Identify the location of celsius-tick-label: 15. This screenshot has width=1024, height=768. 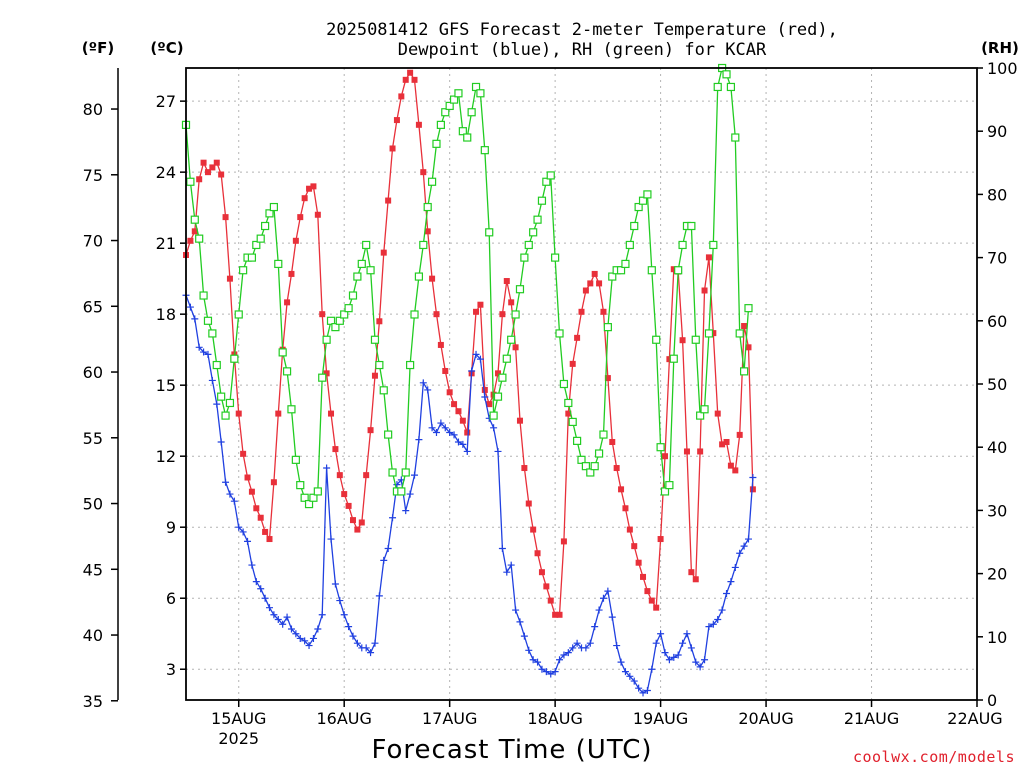
(166, 385).